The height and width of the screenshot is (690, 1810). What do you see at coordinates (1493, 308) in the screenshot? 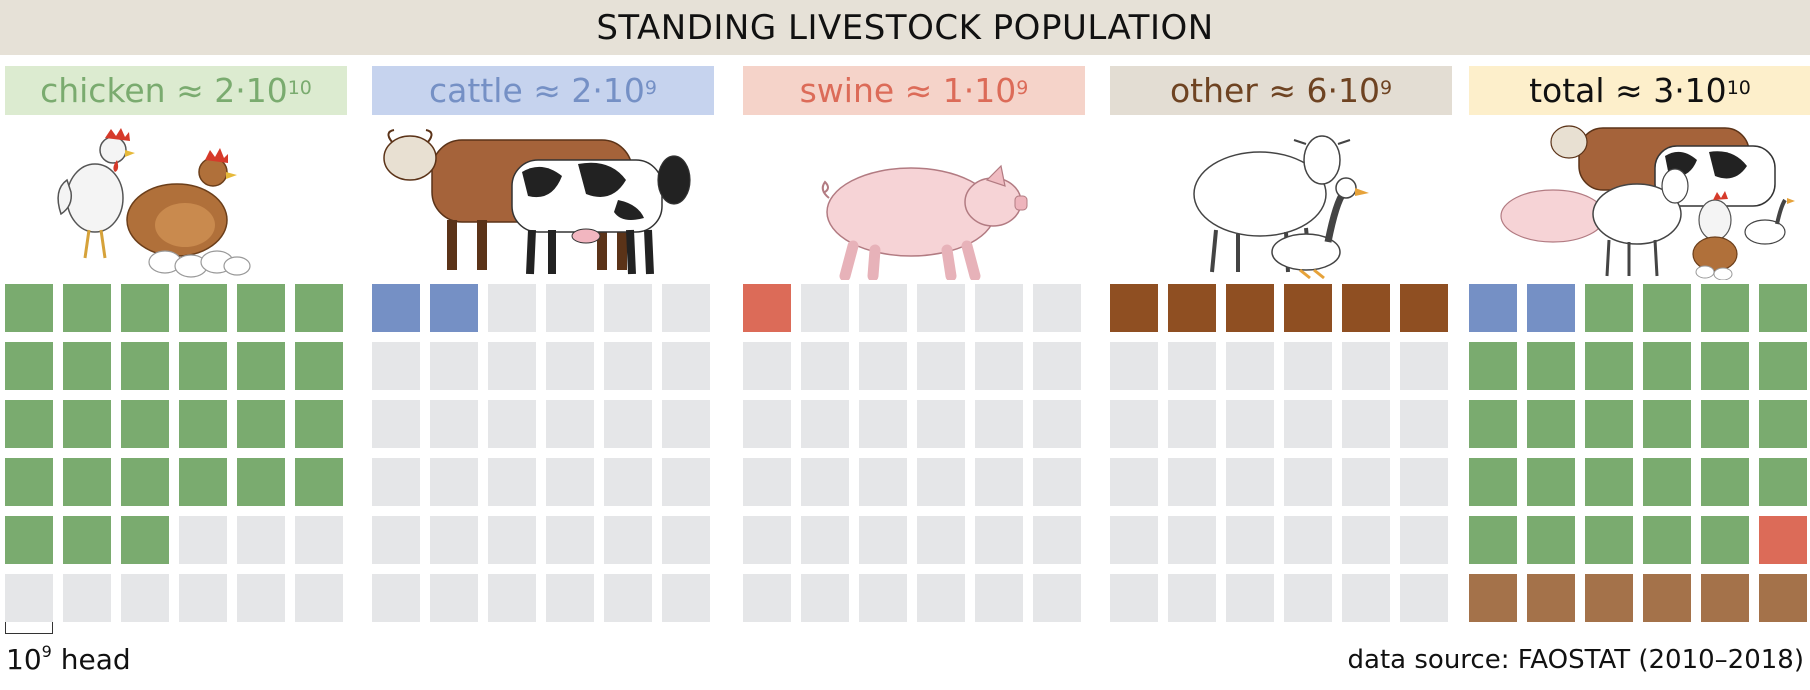
I see `waffle-square-total-cattle` at bounding box center [1493, 308].